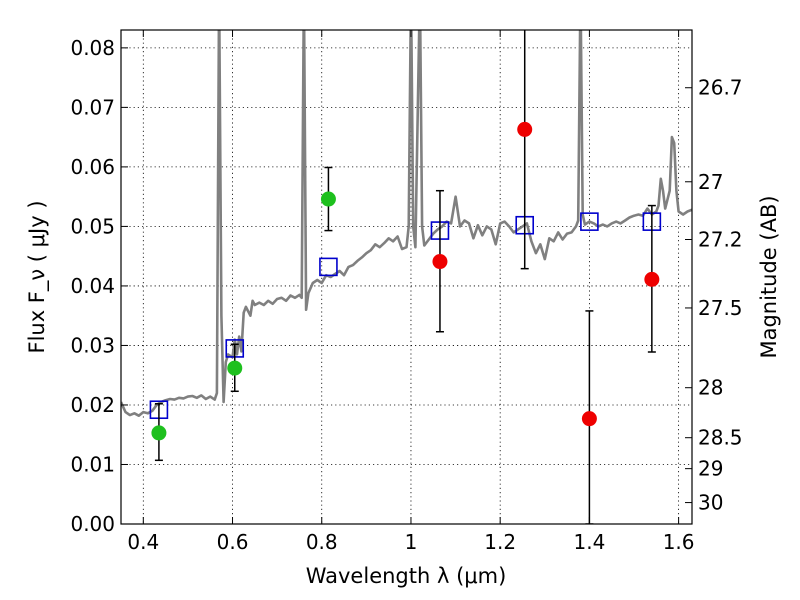  I want to click on y-tick-label: 0.02, so click(92, 405).